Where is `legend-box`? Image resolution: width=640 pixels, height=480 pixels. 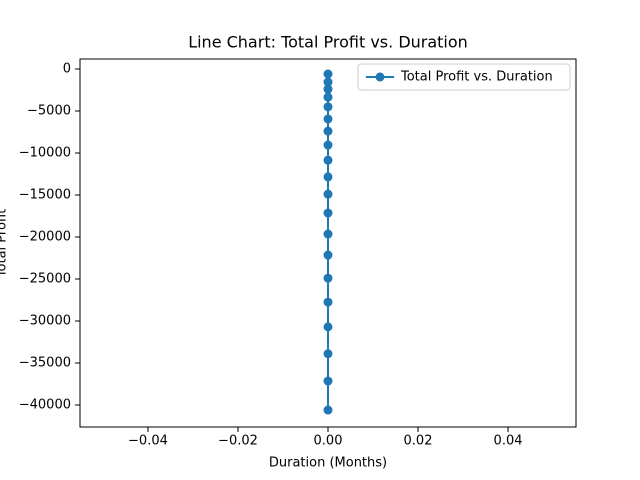
legend-box is located at coordinates (464, 77).